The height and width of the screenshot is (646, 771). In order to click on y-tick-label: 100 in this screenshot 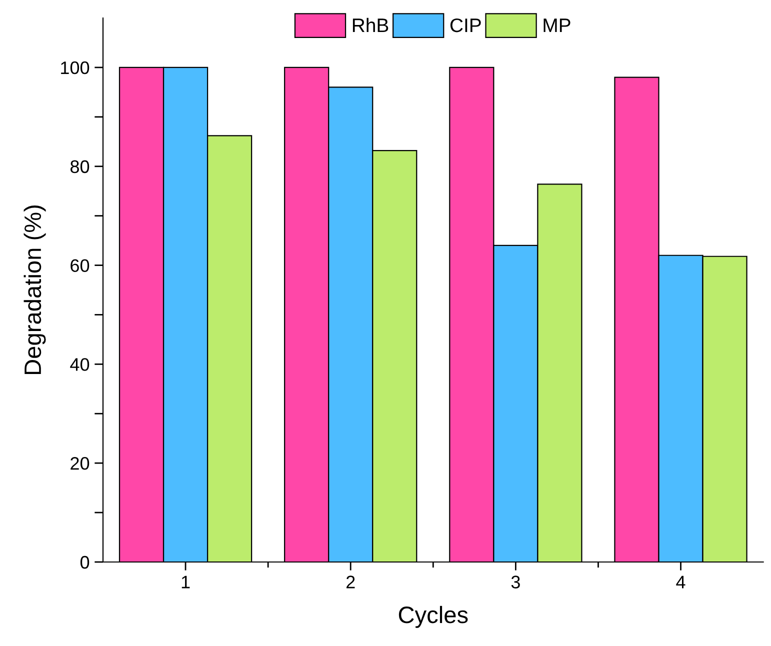, I will do `click(75, 67)`.